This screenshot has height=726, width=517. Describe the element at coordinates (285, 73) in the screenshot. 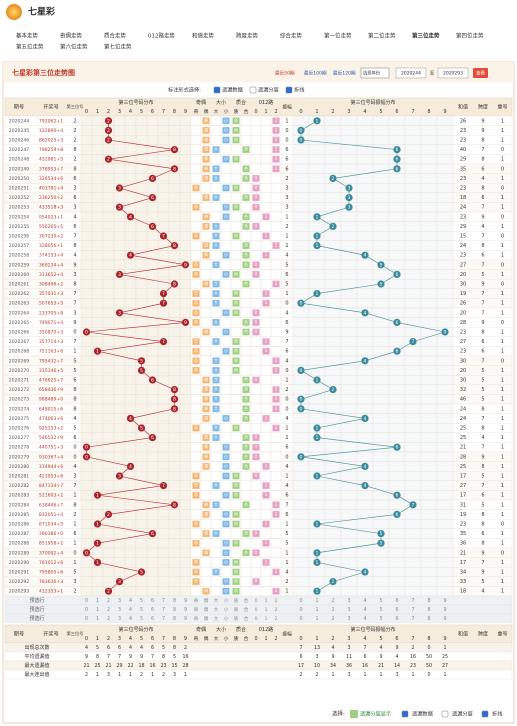

I see `quick-link: 最近50期` at that location.